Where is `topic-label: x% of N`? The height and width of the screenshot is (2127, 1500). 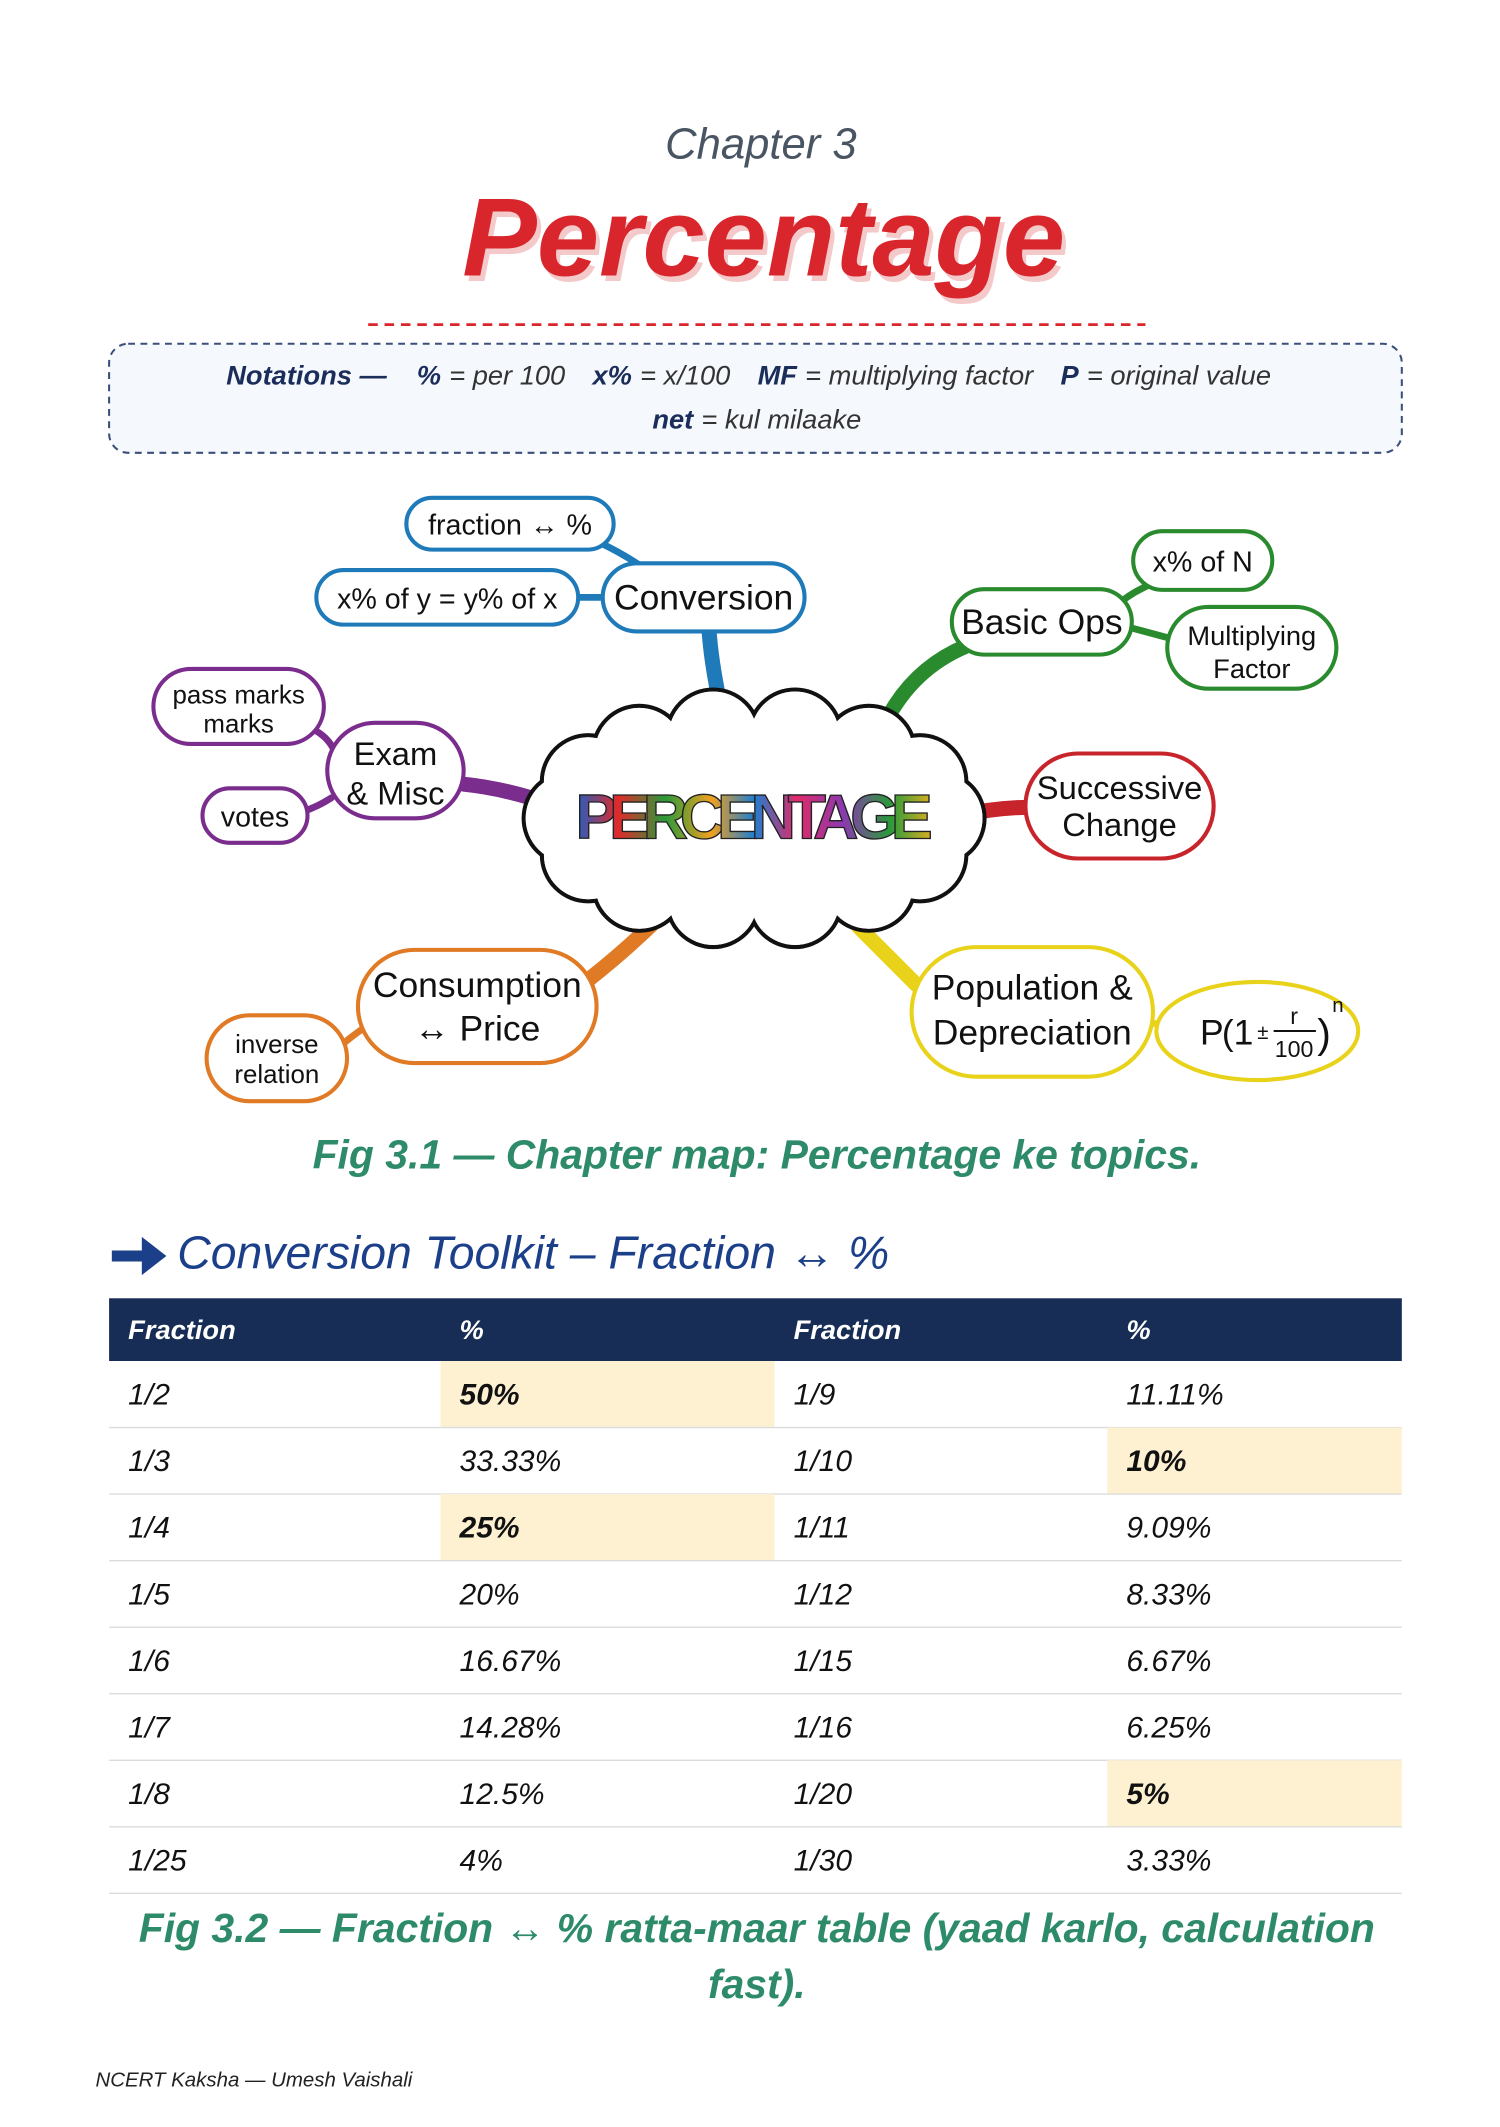
topic-label: x% of N is located at coordinates (1203, 562).